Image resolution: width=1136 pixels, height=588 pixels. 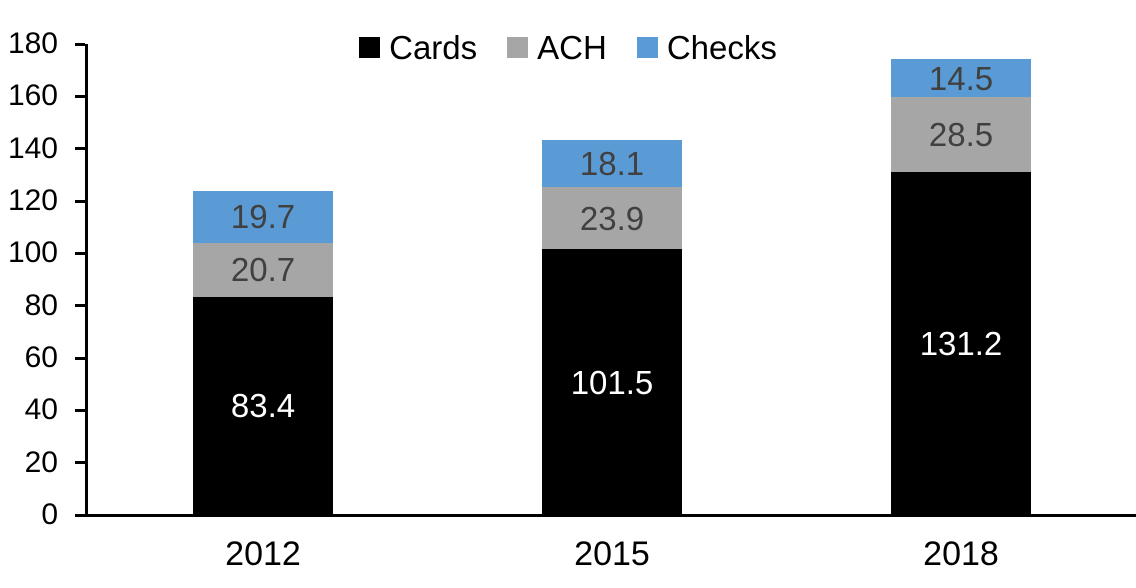 I want to click on segment-value-label: 20.7, so click(x=263, y=270).